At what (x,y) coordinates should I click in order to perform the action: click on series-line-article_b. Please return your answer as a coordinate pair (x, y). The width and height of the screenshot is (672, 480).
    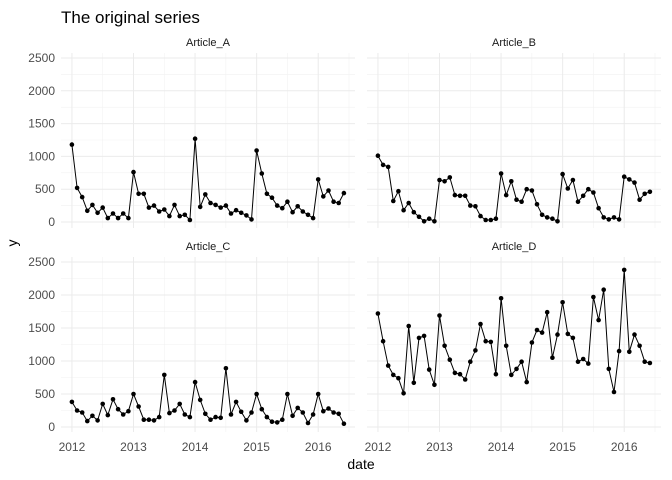
    Looking at the image, I should click on (514, 189).